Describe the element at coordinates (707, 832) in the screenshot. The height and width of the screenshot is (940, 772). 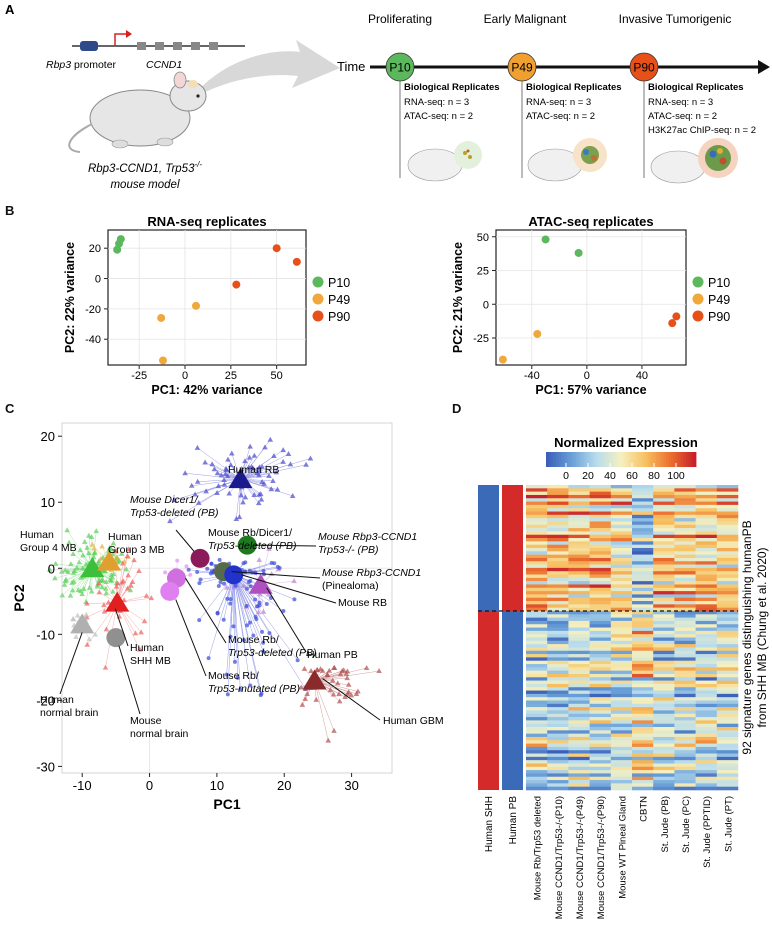
I see `column-label: St. Jude (PPTID)` at that location.